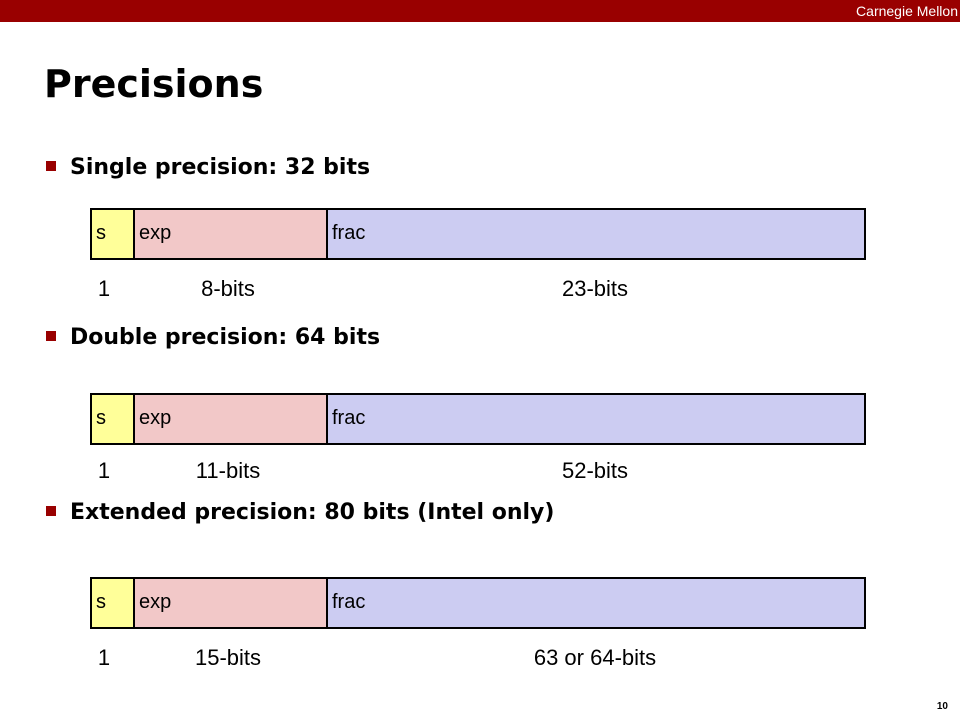  Describe the element at coordinates (942, 706) in the screenshot. I see `page-number: 10` at that location.